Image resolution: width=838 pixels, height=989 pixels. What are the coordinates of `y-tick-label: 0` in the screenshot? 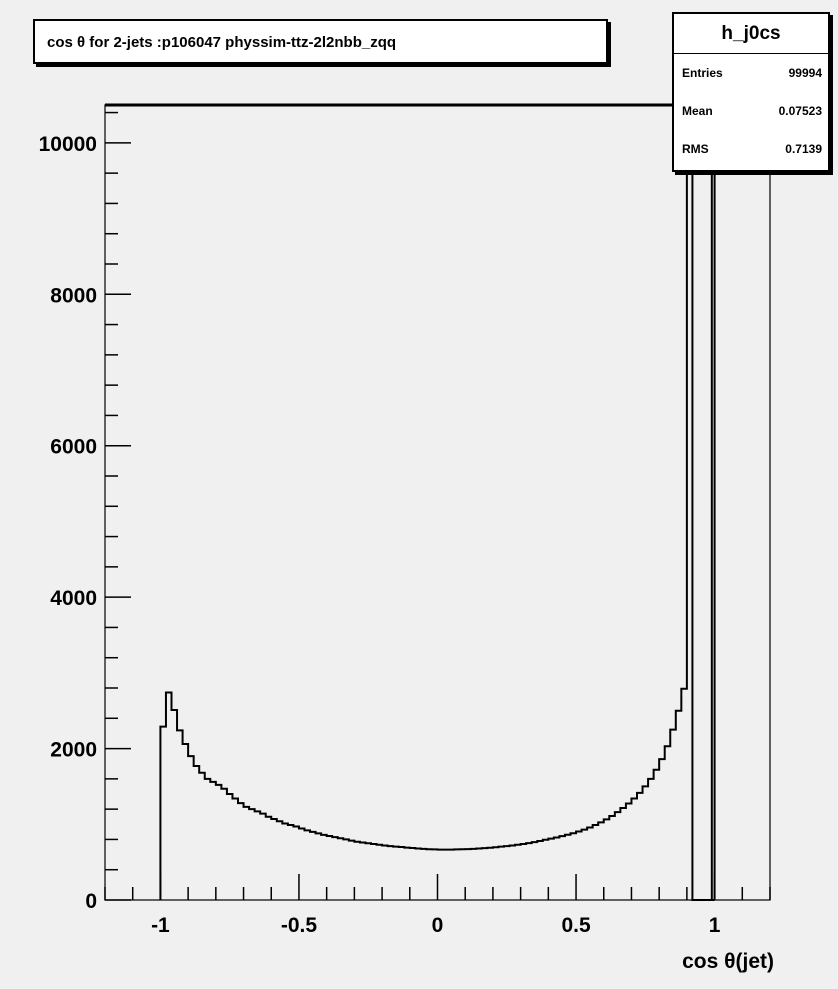 It's located at (91, 901).